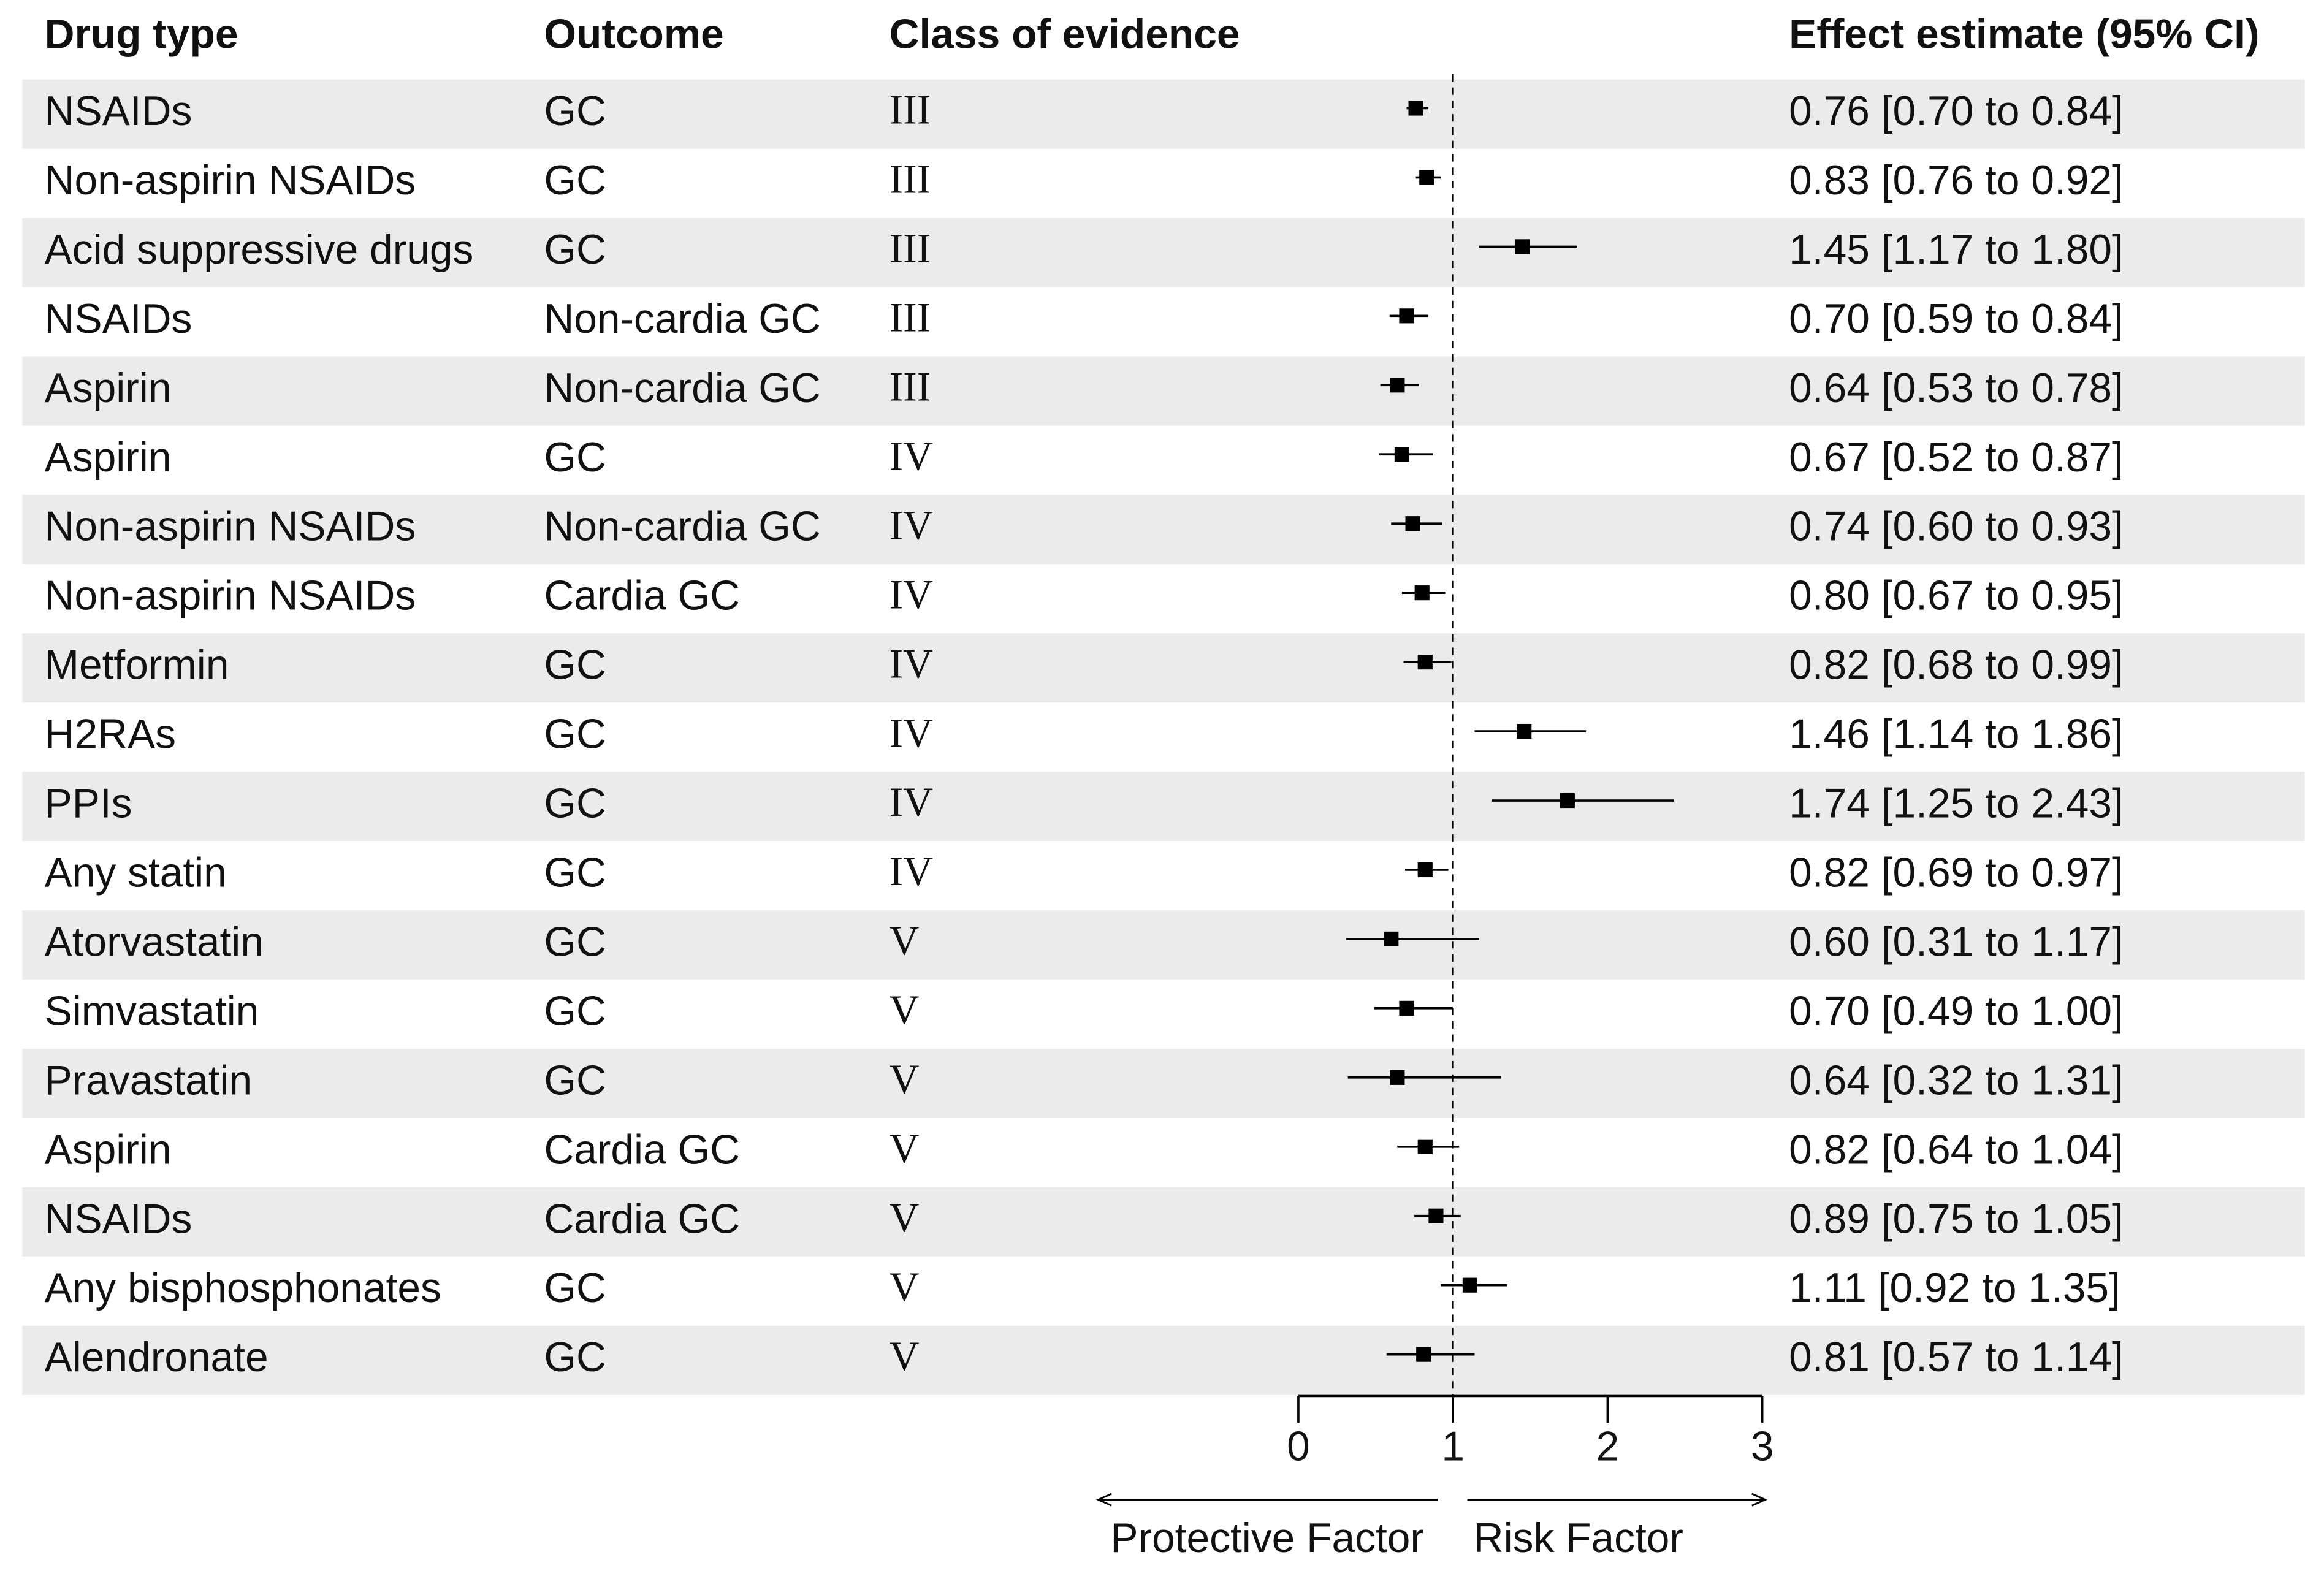 The width and height of the screenshot is (2324, 1579). Describe the element at coordinates (633, 34) in the screenshot. I see `column-header: Outcome` at that location.